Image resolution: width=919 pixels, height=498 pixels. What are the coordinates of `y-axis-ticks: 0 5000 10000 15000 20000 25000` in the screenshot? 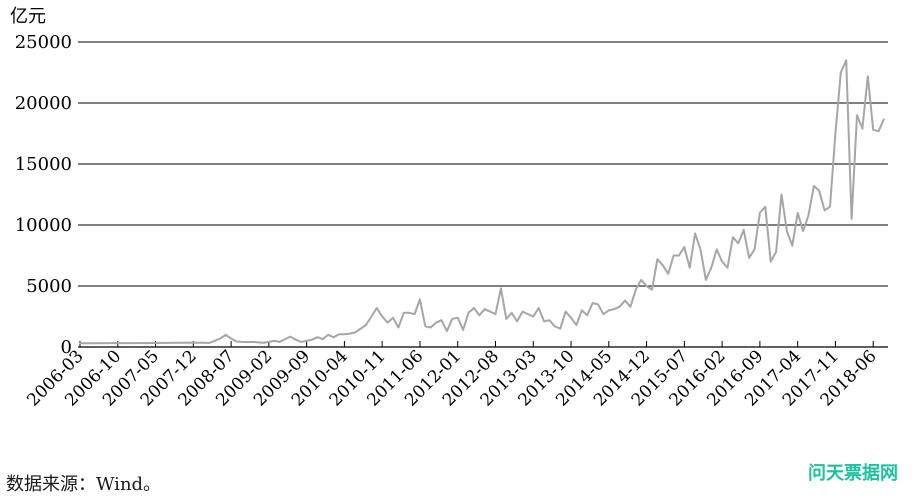 It's located at (43, 195).